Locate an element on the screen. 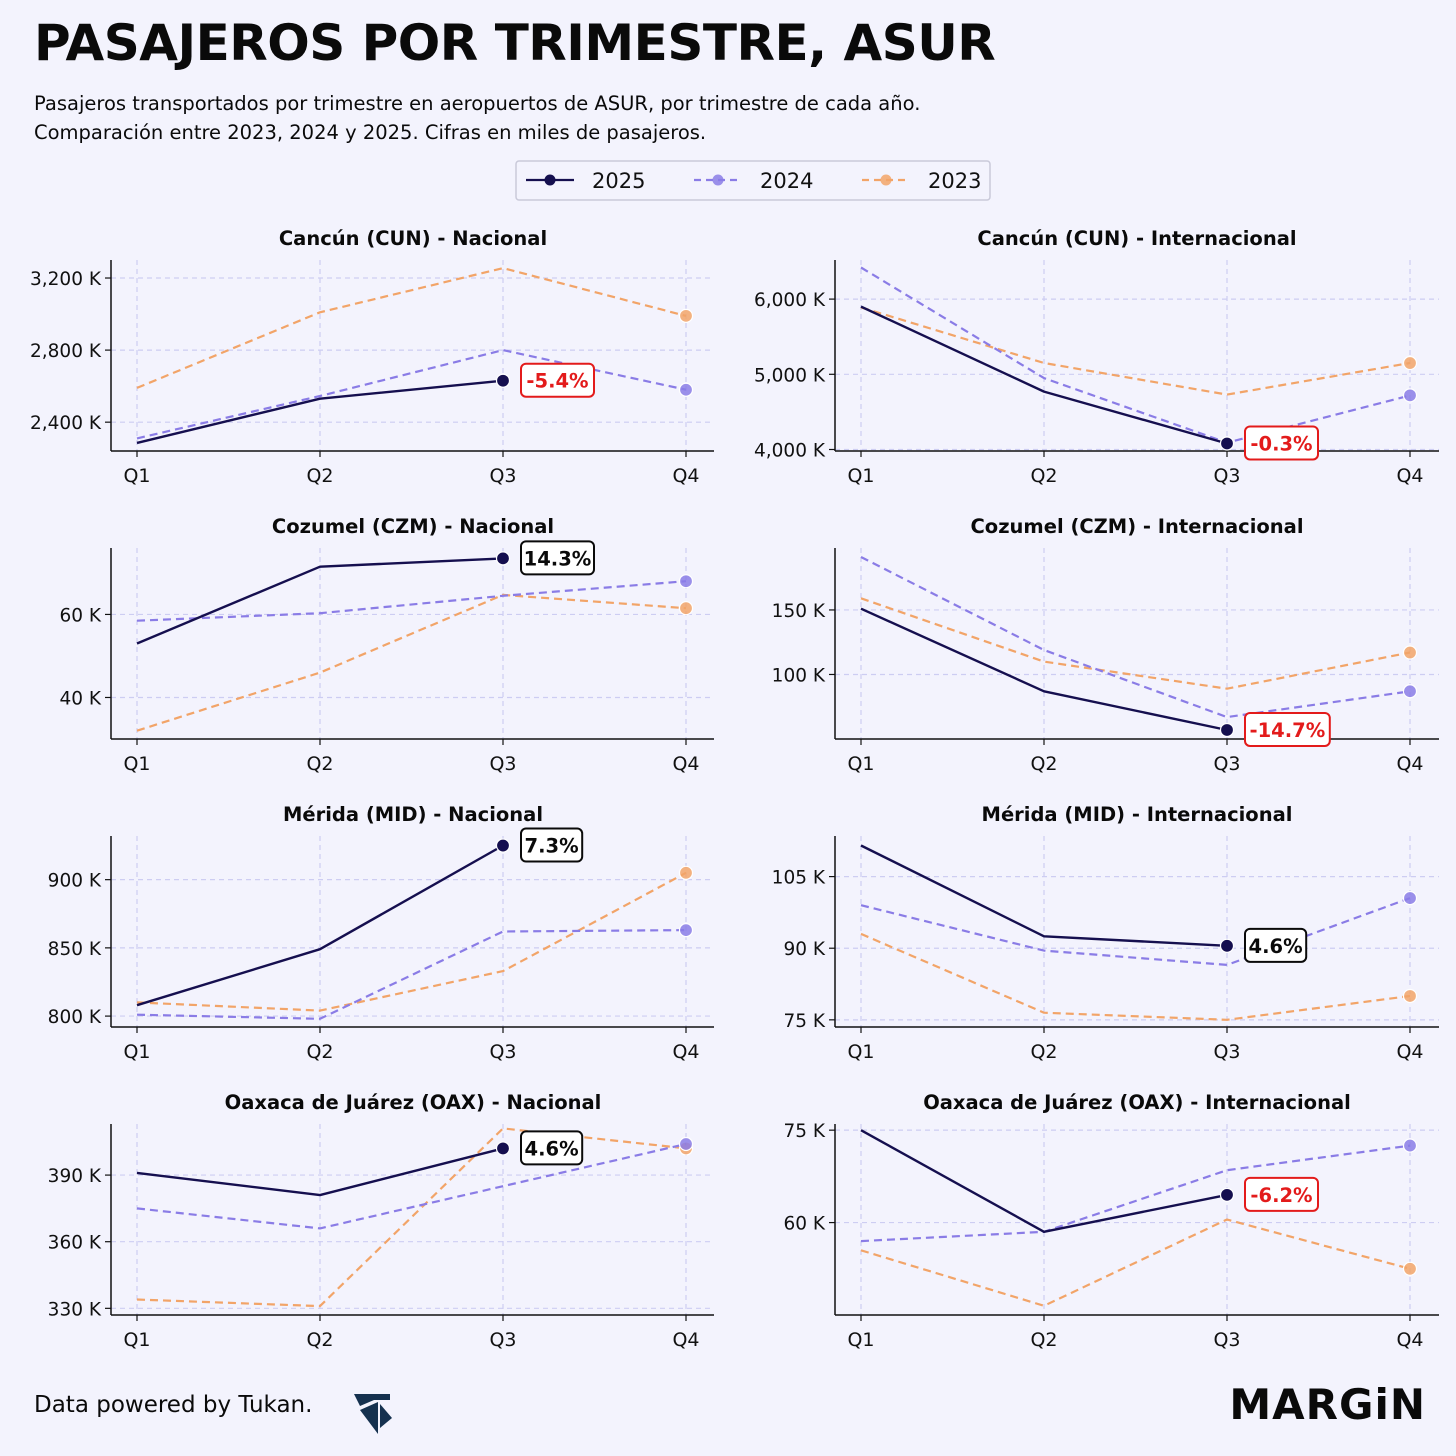 This screenshot has height=1456, width=1456. y-tick-label: 850 K is located at coordinates (75, 949).